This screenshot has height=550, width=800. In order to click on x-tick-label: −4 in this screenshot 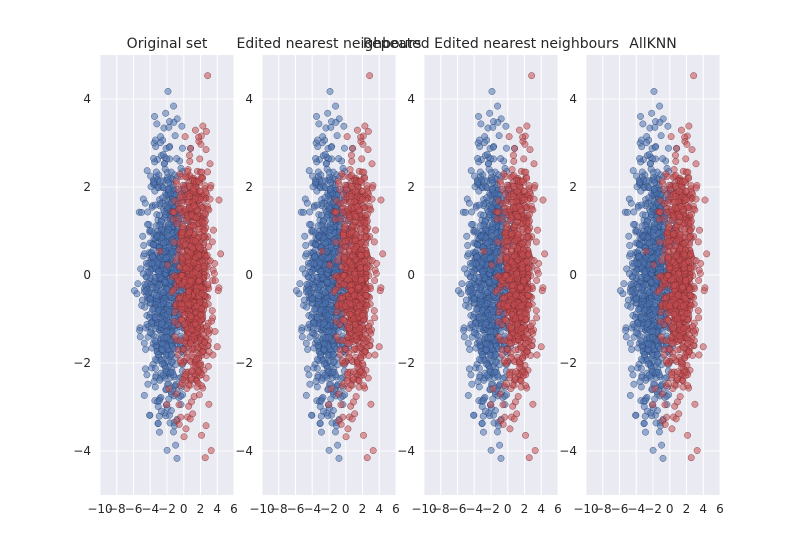, I will do `click(312, 509)`.